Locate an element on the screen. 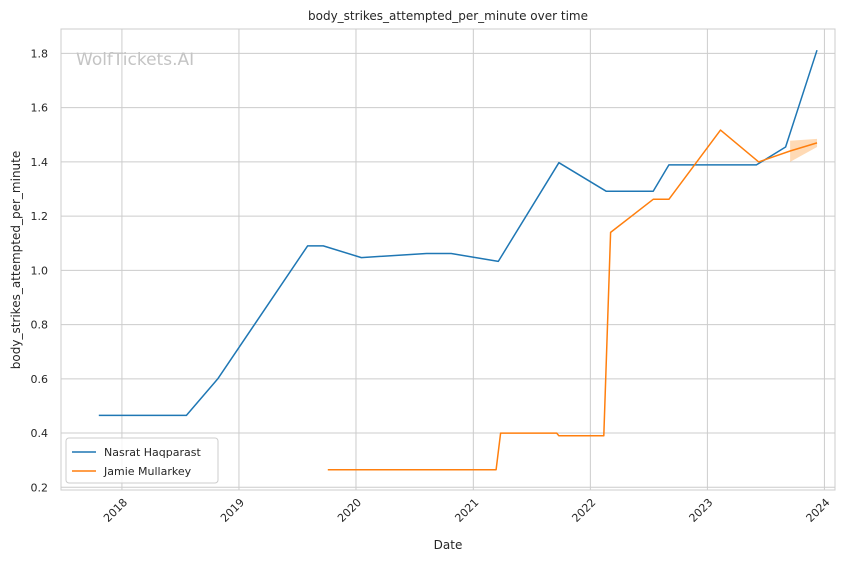 The width and height of the screenshot is (844, 565). y-tick-label: 1.0 is located at coordinates (40, 270).